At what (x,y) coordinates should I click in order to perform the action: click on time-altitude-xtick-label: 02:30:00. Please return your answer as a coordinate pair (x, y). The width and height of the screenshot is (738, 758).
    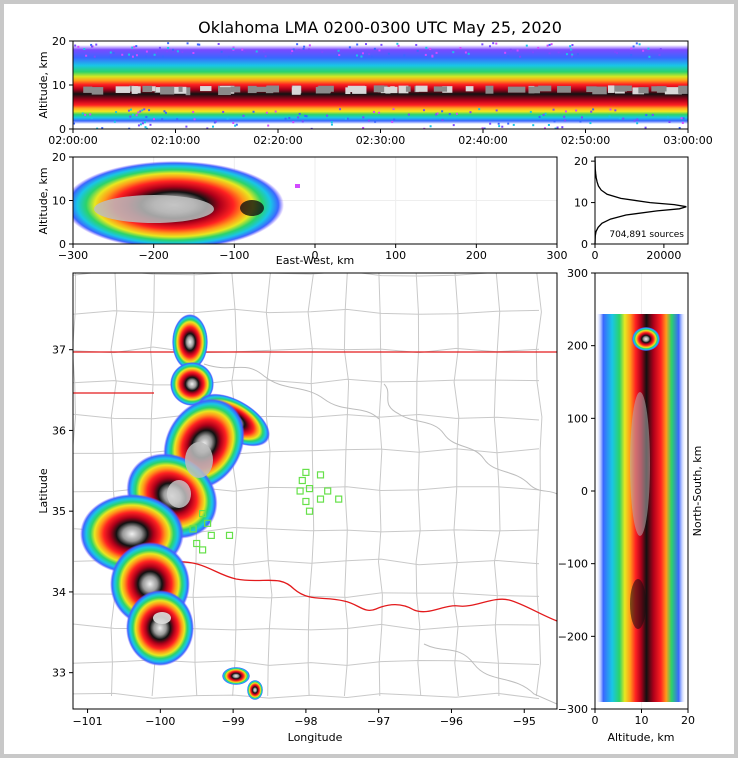
    Looking at the image, I should click on (380, 140).